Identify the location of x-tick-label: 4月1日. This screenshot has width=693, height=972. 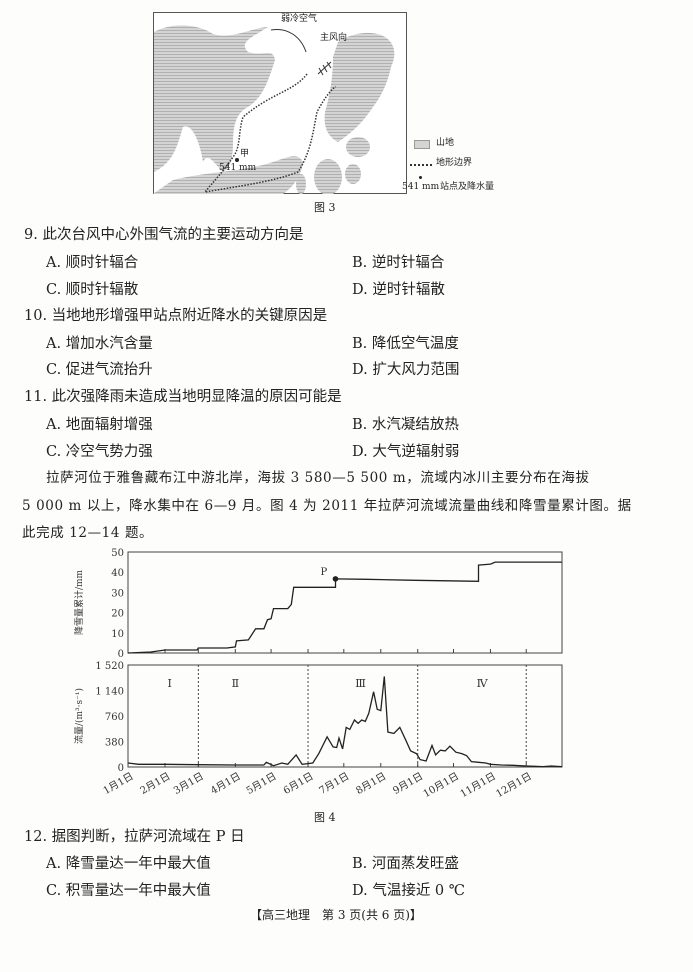
(225, 783).